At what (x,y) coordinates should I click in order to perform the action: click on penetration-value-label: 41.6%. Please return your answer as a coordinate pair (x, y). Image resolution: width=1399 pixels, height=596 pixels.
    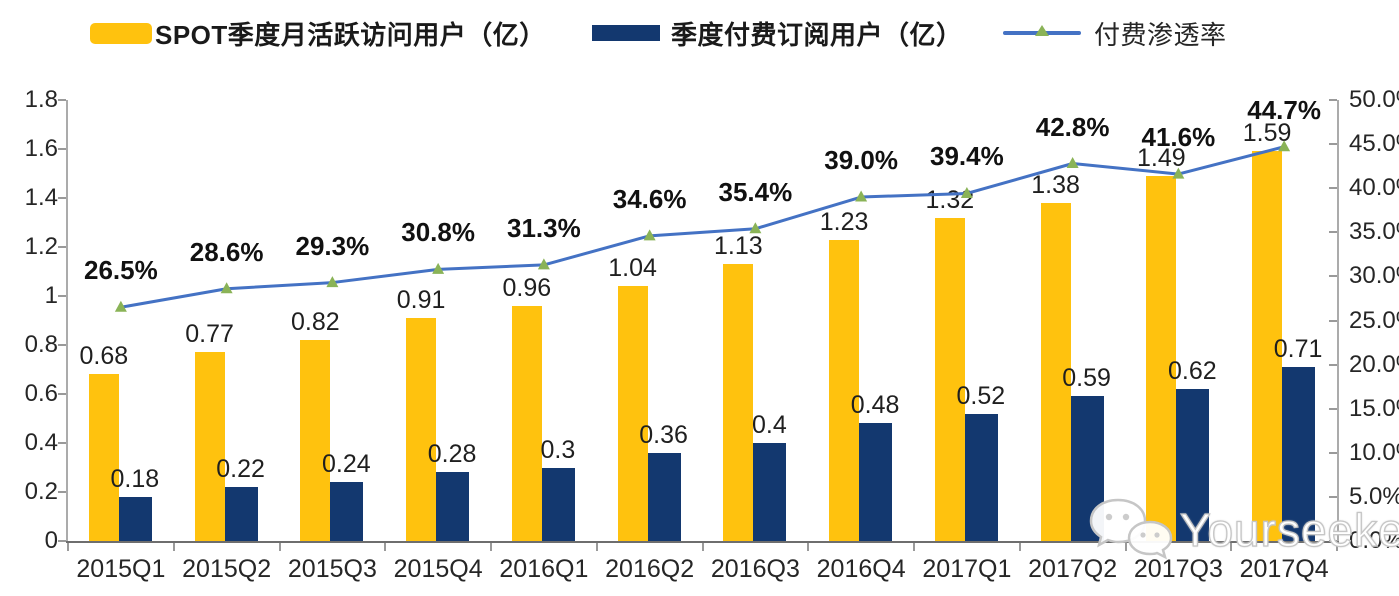
    Looking at the image, I should click on (1178, 137).